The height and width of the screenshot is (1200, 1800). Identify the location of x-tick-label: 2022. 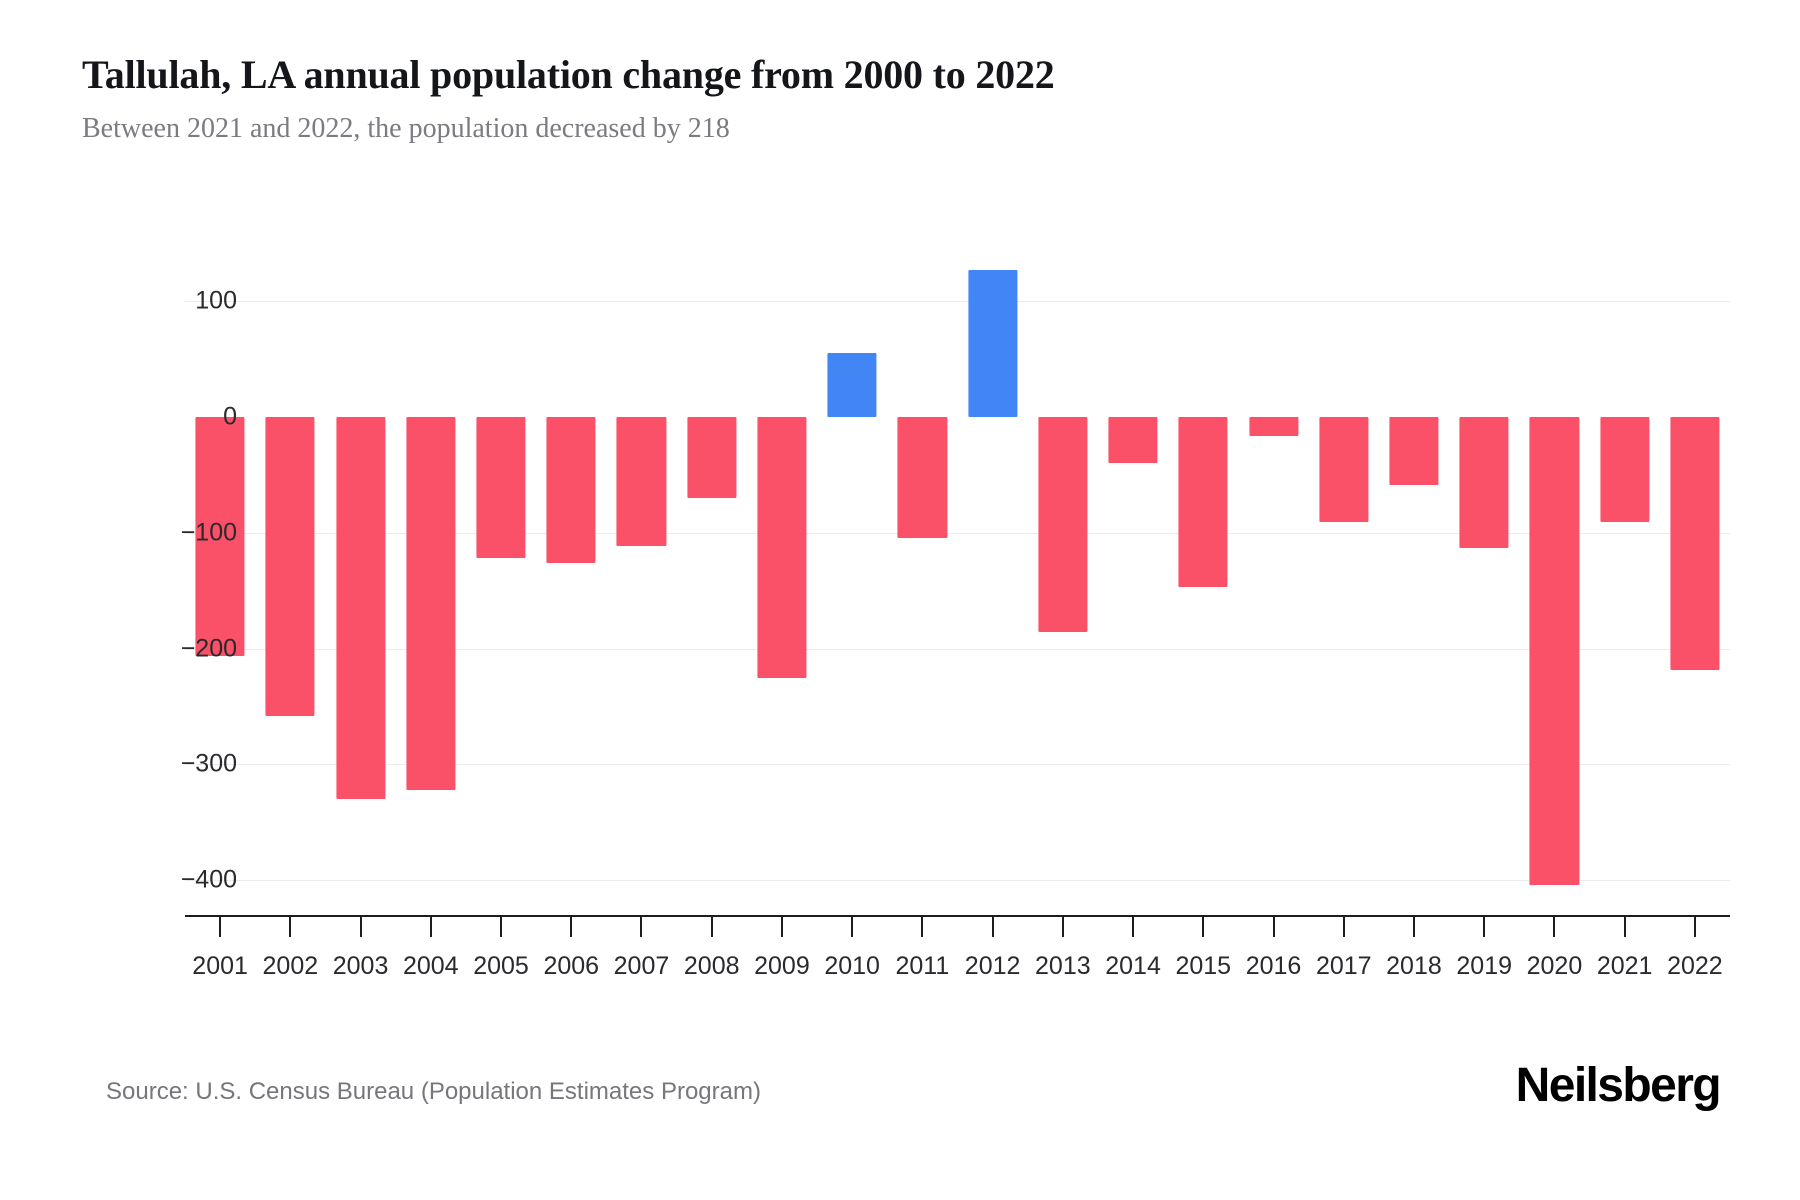
(1695, 966).